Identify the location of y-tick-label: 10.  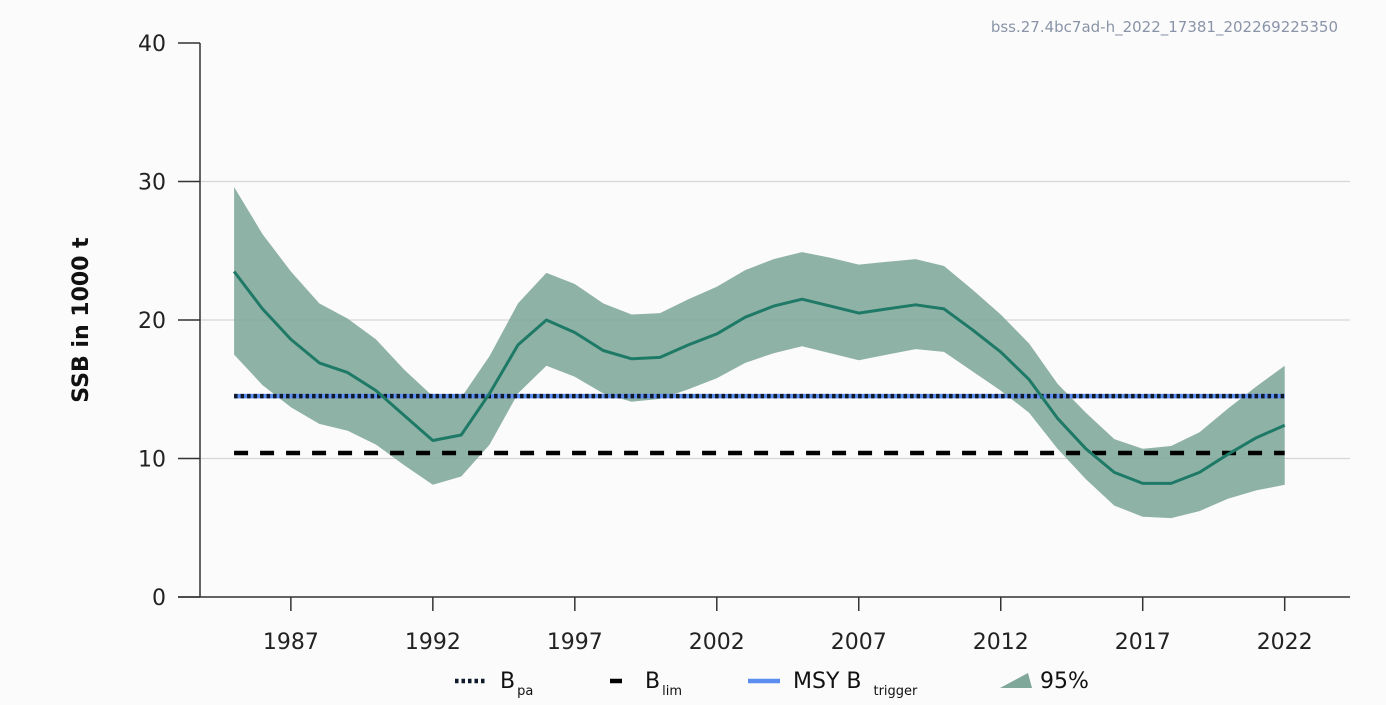
(152, 460).